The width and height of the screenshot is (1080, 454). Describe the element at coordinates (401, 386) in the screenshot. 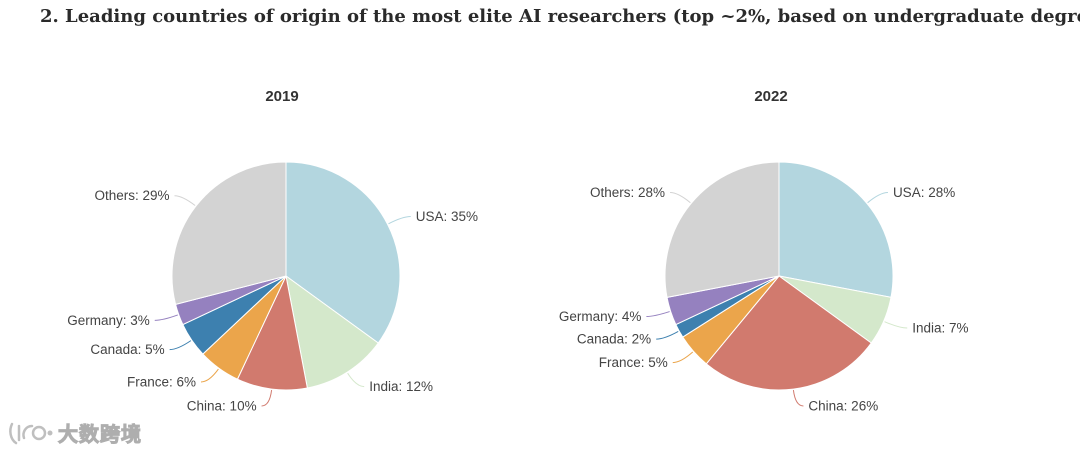

I see `slice-label-india: India: 12%` at that location.